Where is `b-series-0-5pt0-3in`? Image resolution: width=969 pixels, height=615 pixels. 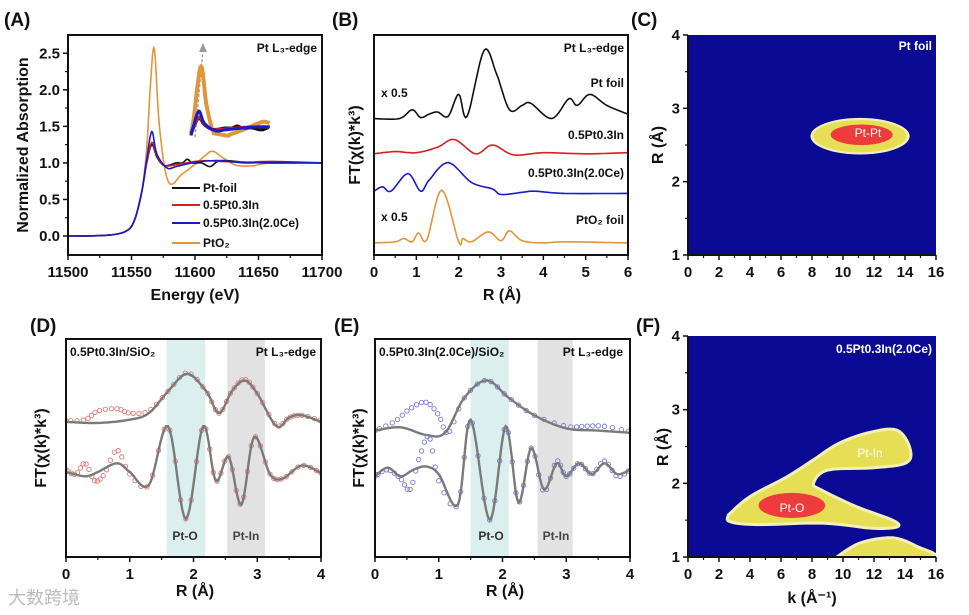 b-series-0-5pt0-3in is located at coordinates (501, 147).